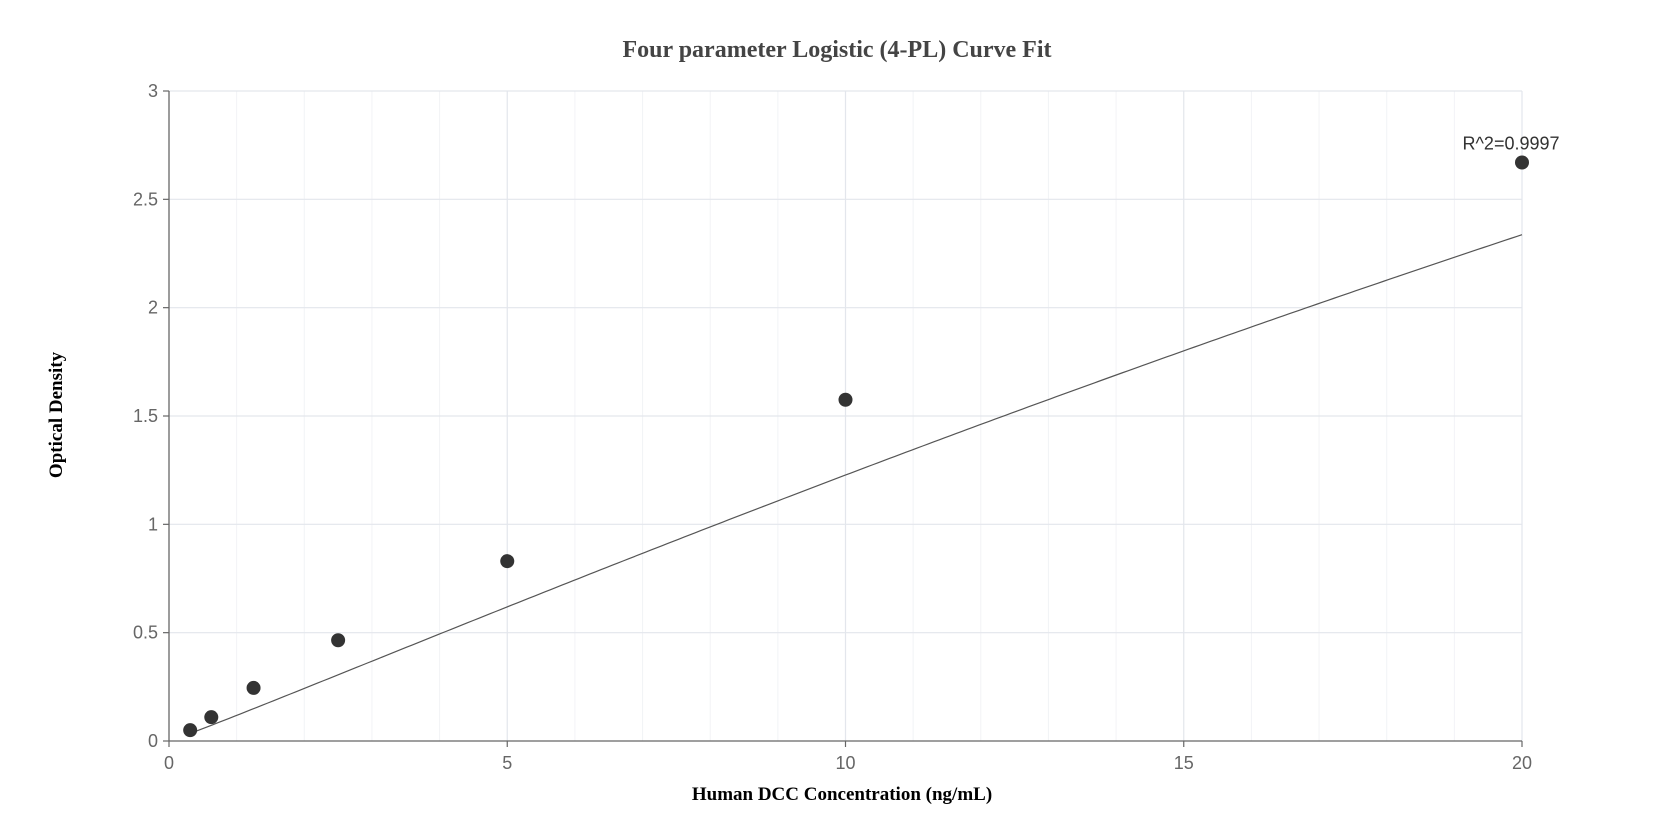 Image resolution: width=1675 pixels, height=840 pixels. I want to click on x-tick-label: 20, so click(1522, 763).